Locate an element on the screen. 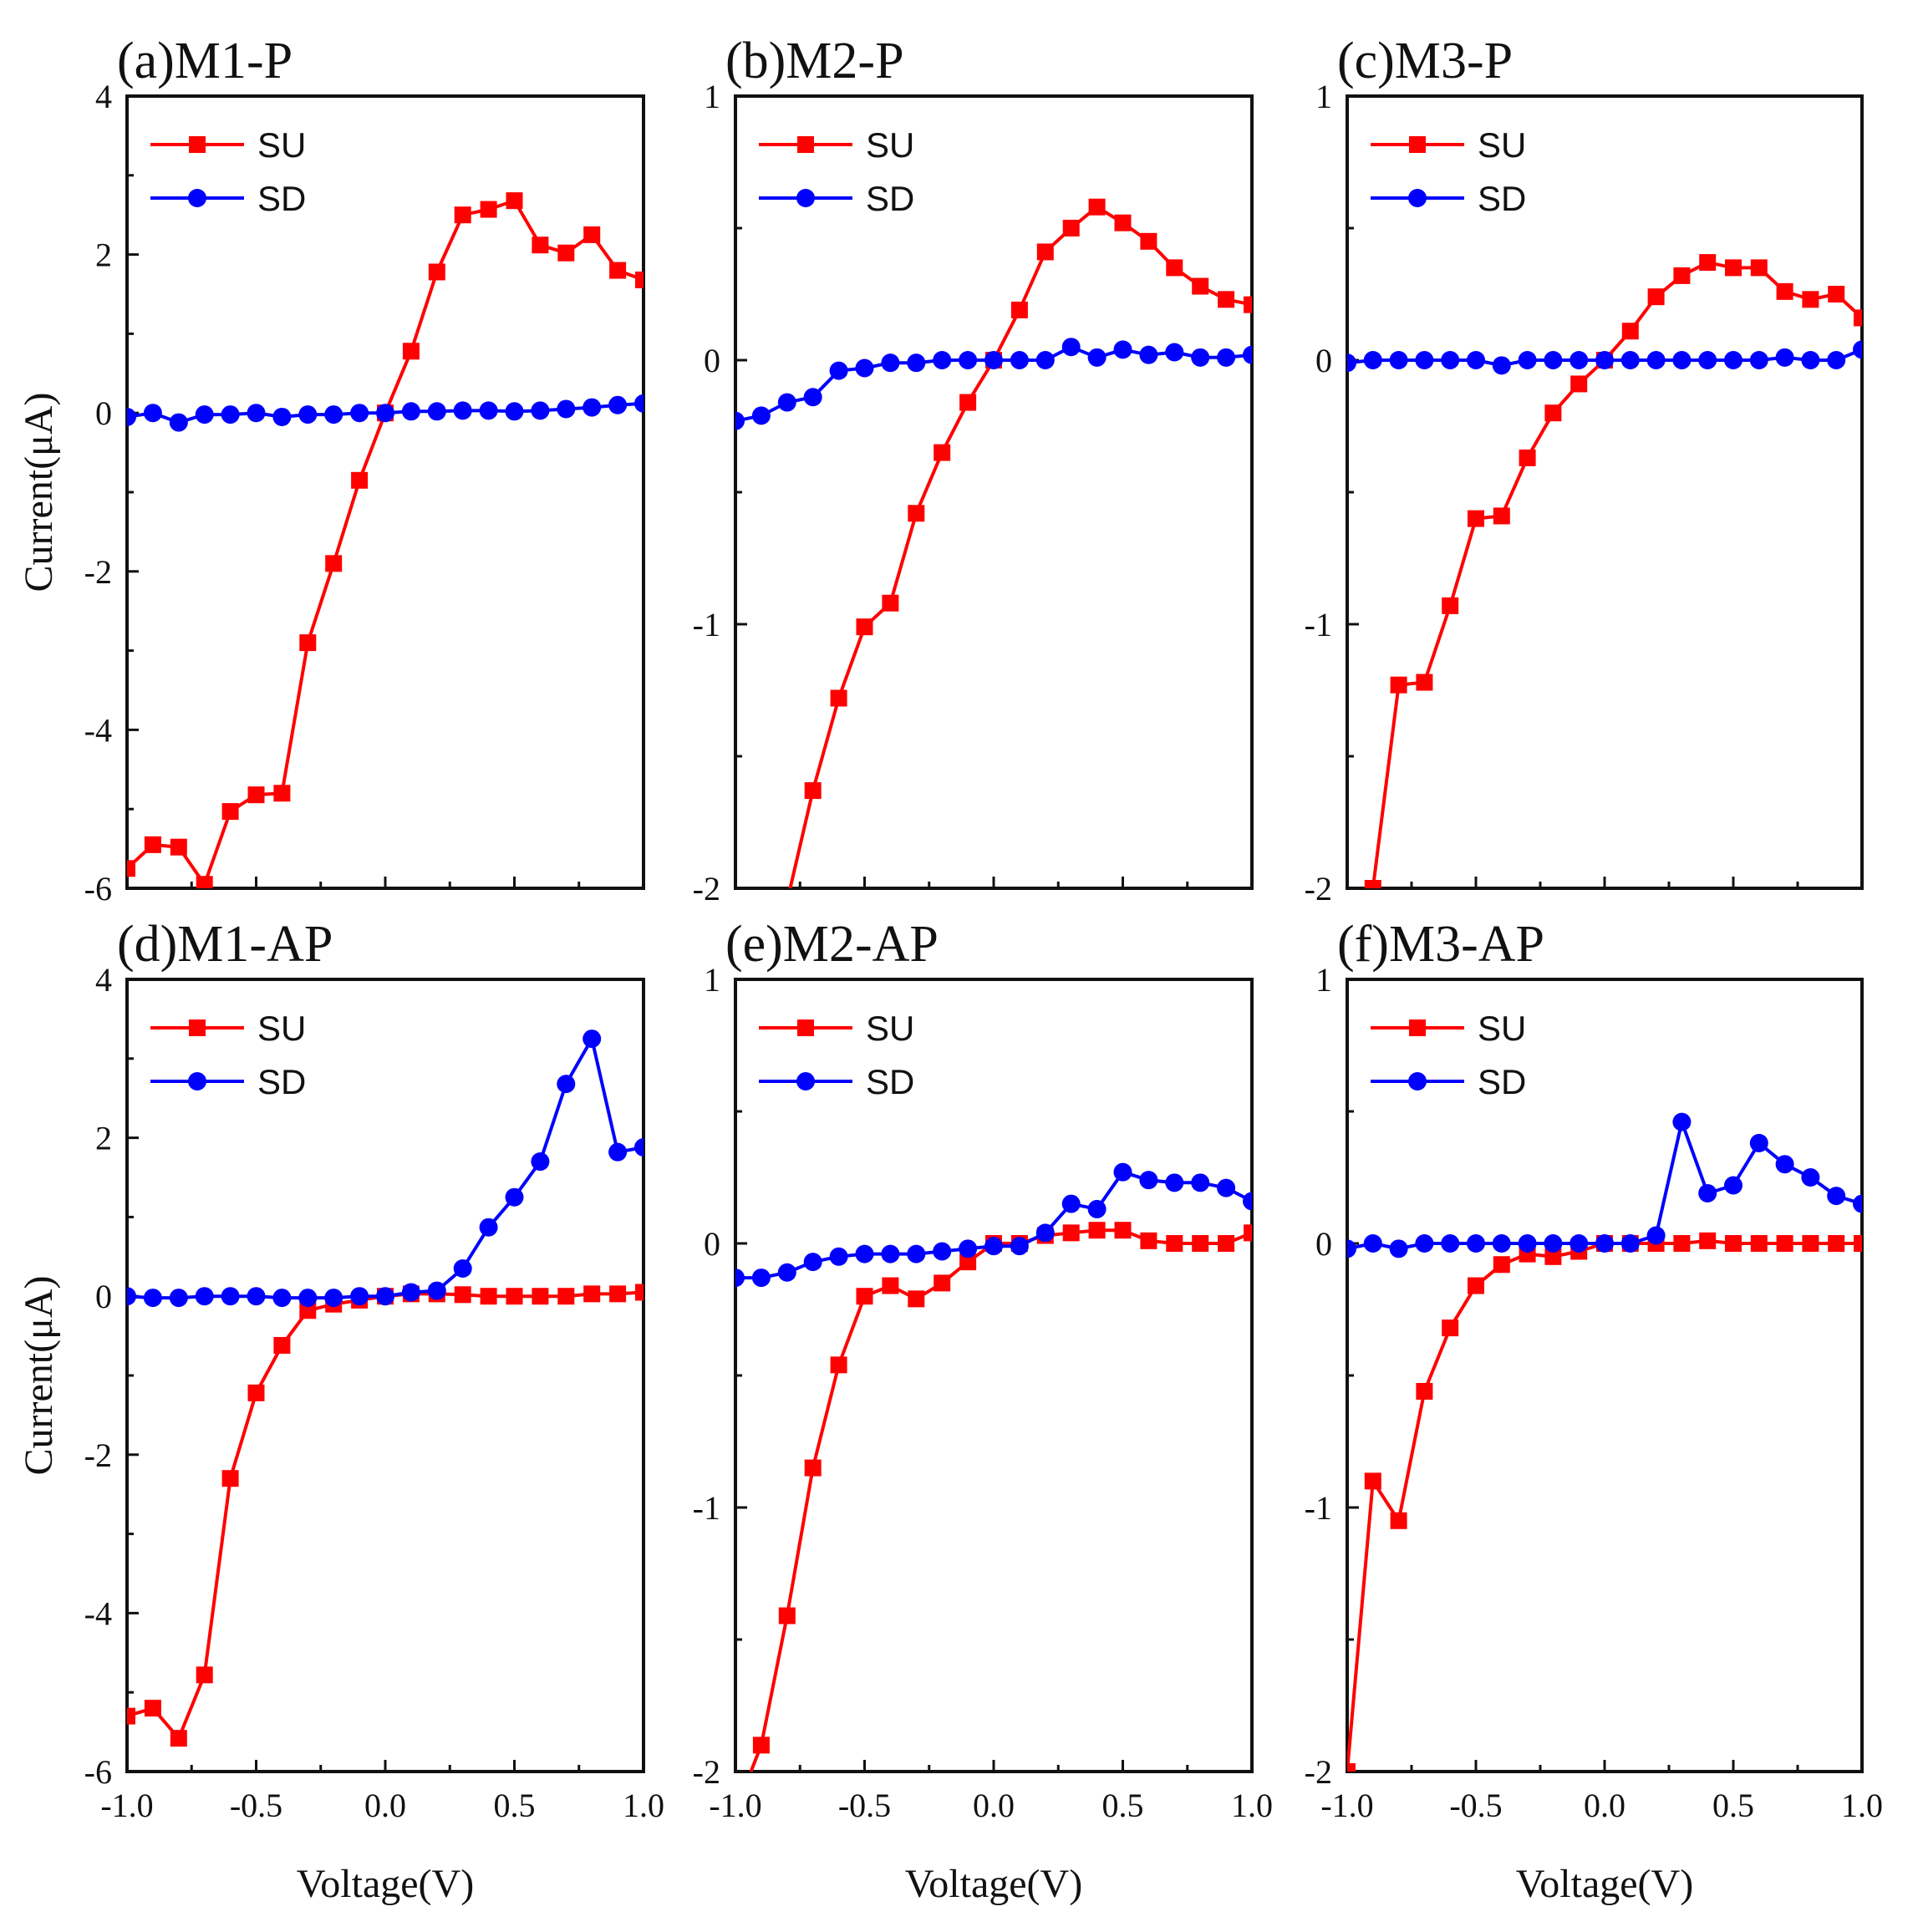 The width and height of the screenshot is (1918, 1932). legend-marker-sd is located at coordinates (1417, 1081).